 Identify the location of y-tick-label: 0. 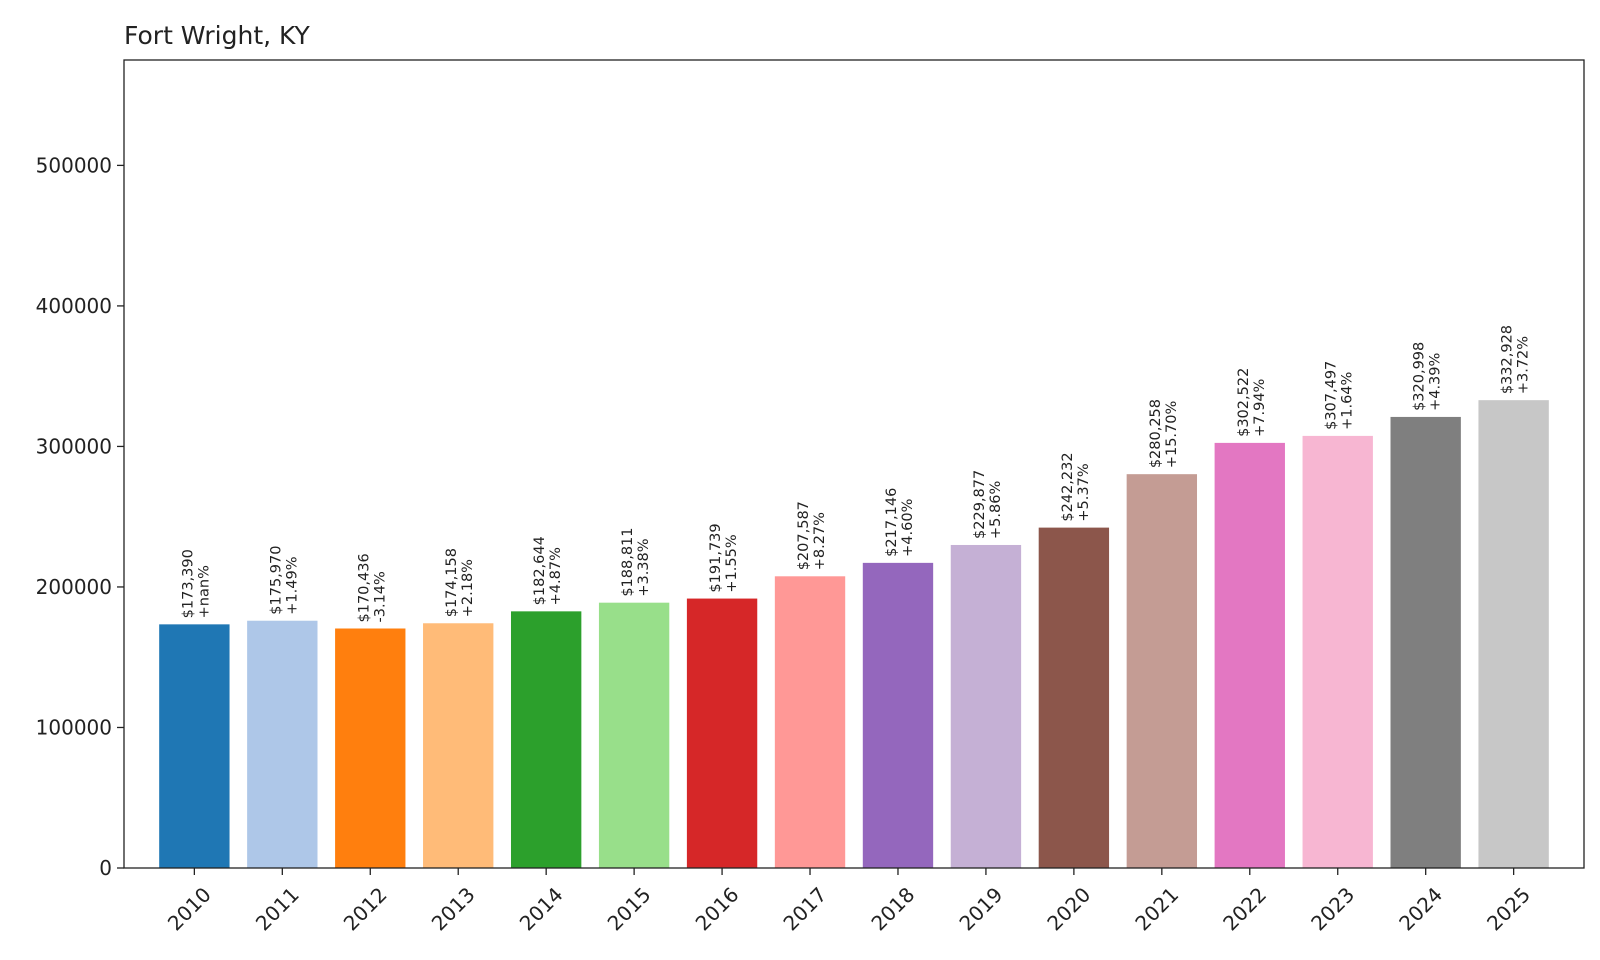
(105, 868).